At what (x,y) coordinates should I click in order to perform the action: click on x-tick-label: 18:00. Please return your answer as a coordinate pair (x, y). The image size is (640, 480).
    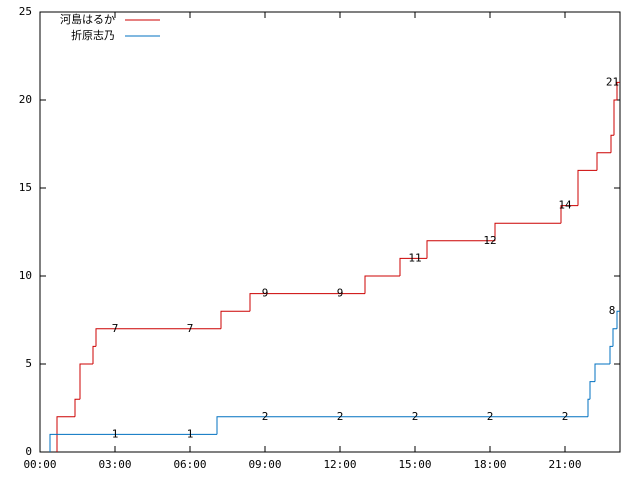
    Looking at the image, I should click on (489, 464).